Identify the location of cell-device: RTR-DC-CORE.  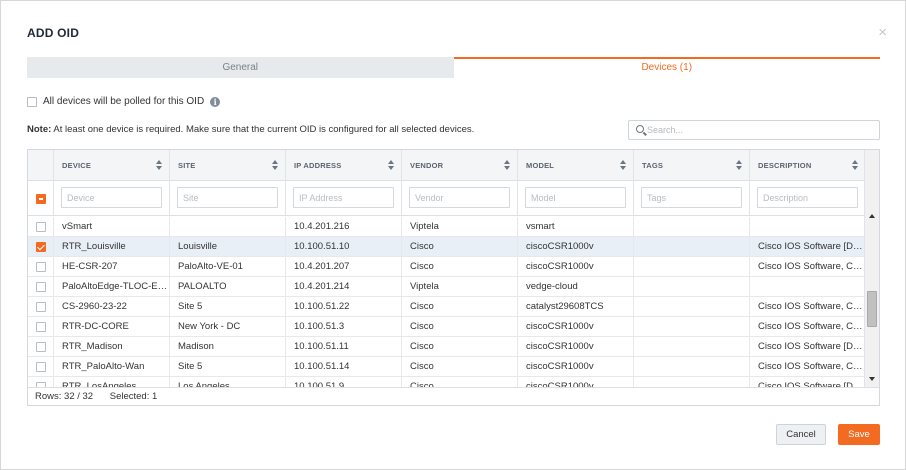
(112, 327).